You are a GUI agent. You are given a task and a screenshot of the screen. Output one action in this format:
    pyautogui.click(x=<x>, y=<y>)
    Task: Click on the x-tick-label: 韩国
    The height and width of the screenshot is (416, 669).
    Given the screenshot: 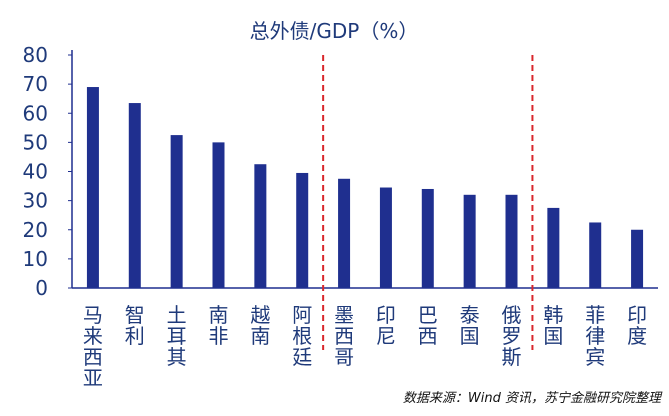 What is the action you would take?
    pyautogui.click(x=553, y=325)
    